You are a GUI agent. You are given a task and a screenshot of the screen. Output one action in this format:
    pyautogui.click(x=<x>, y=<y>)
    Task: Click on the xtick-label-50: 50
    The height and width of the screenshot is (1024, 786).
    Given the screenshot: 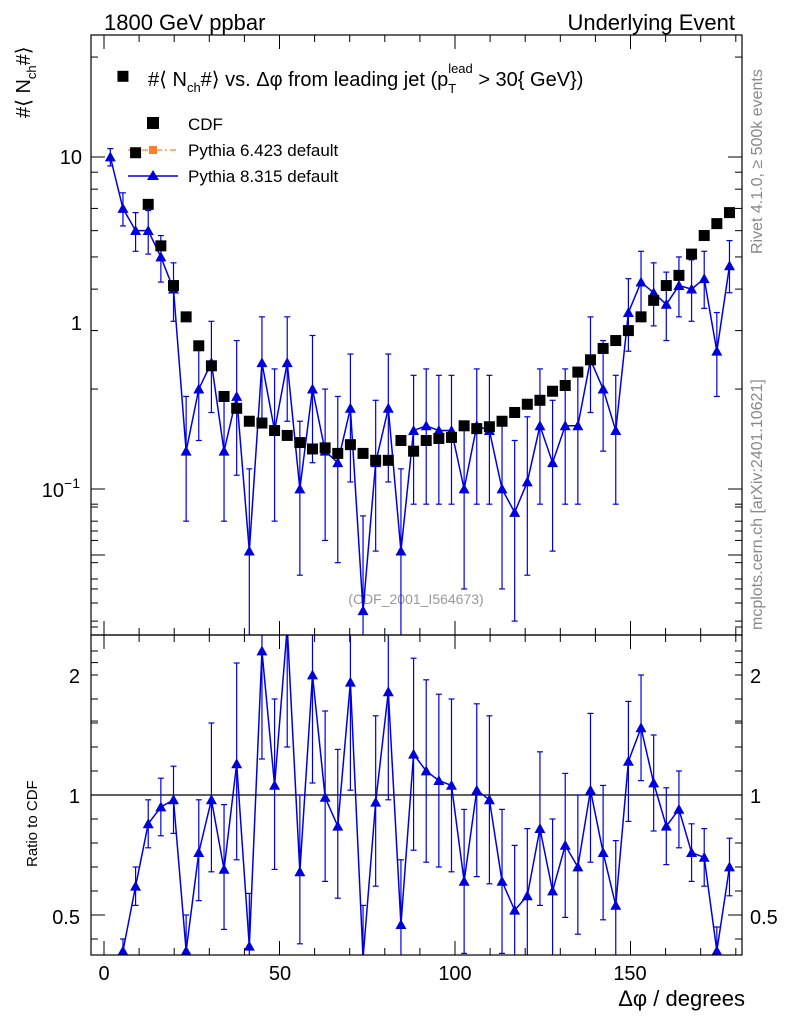 What is the action you would take?
    pyautogui.click(x=280, y=974)
    